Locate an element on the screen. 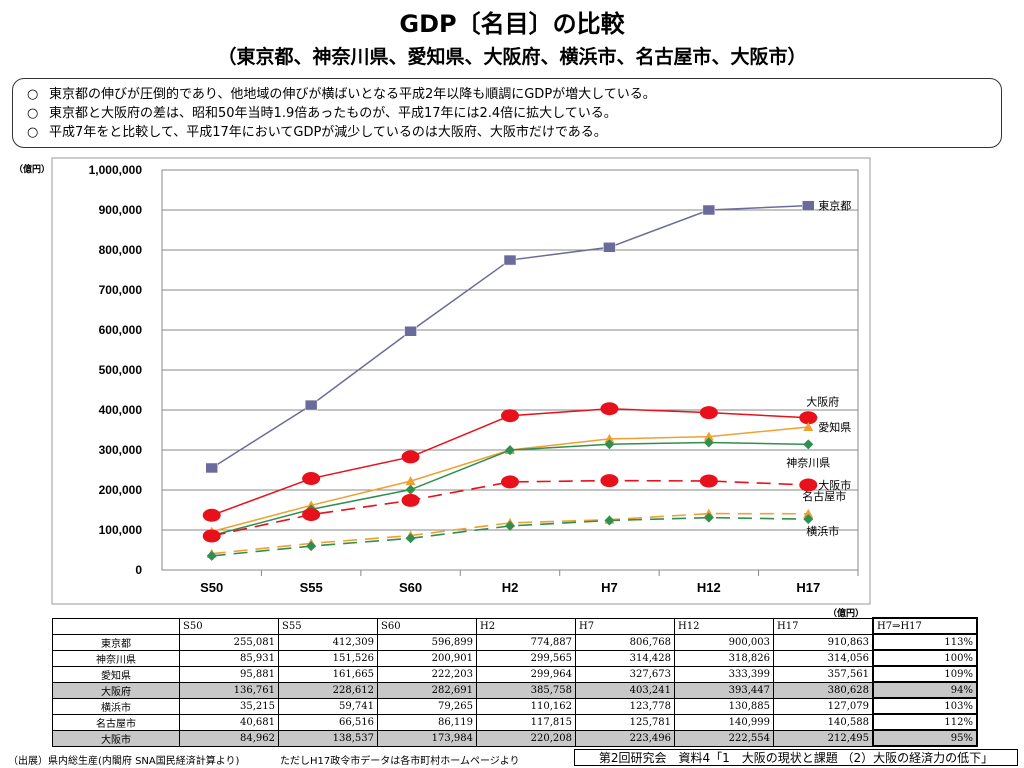 The height and width of the screenshot is (768, 1024). x-tick-label: H2 is located at coordinates (510, 587).